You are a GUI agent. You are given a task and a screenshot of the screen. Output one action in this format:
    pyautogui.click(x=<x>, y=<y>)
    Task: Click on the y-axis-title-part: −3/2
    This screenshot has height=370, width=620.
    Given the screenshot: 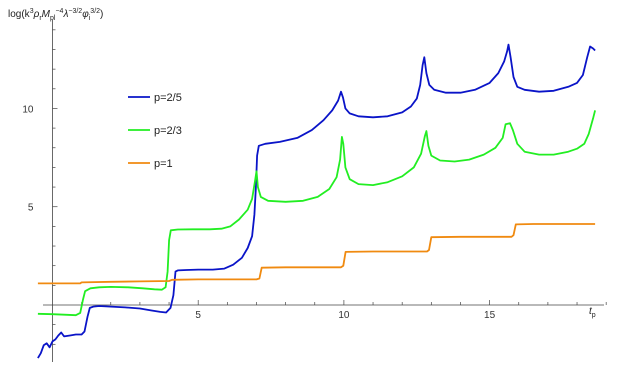 What is the action you would take?
    pyautogui.click(x=75, y=11)
    